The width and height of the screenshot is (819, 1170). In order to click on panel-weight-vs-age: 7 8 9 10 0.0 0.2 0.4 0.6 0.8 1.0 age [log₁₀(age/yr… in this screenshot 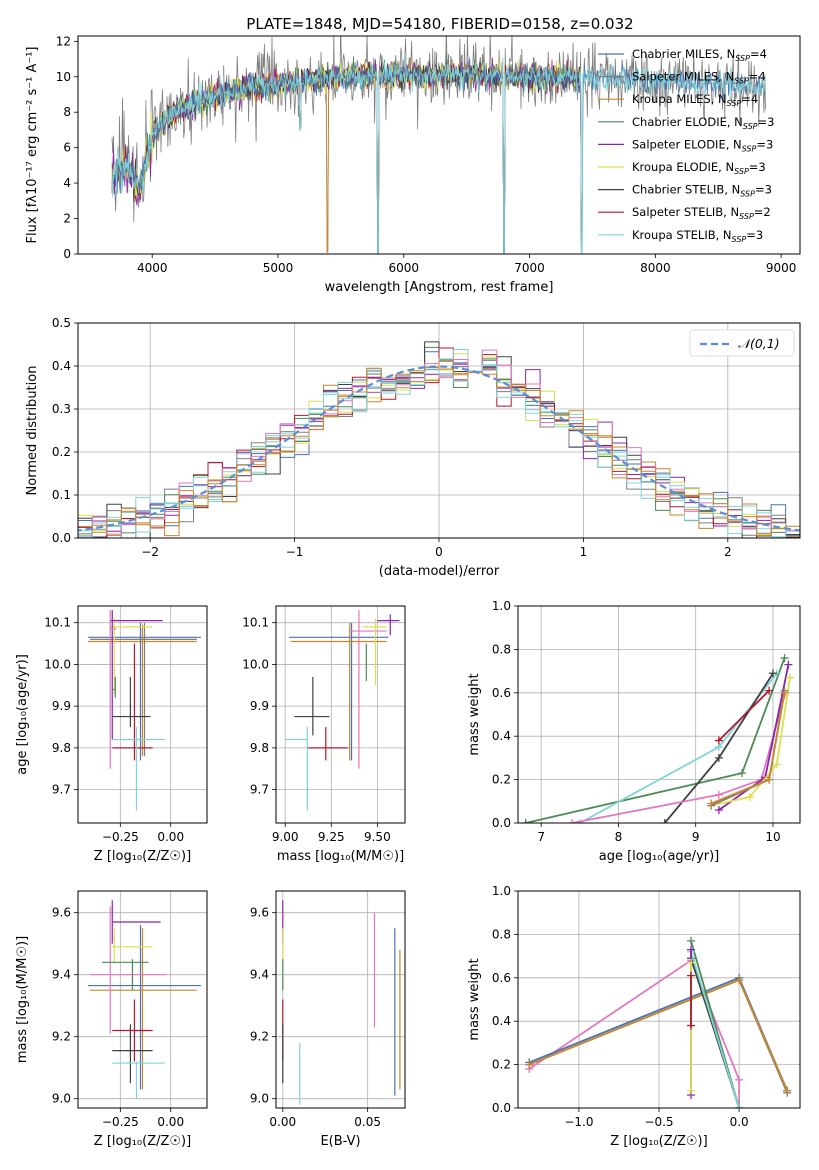, I will do `click(634, 731)`.